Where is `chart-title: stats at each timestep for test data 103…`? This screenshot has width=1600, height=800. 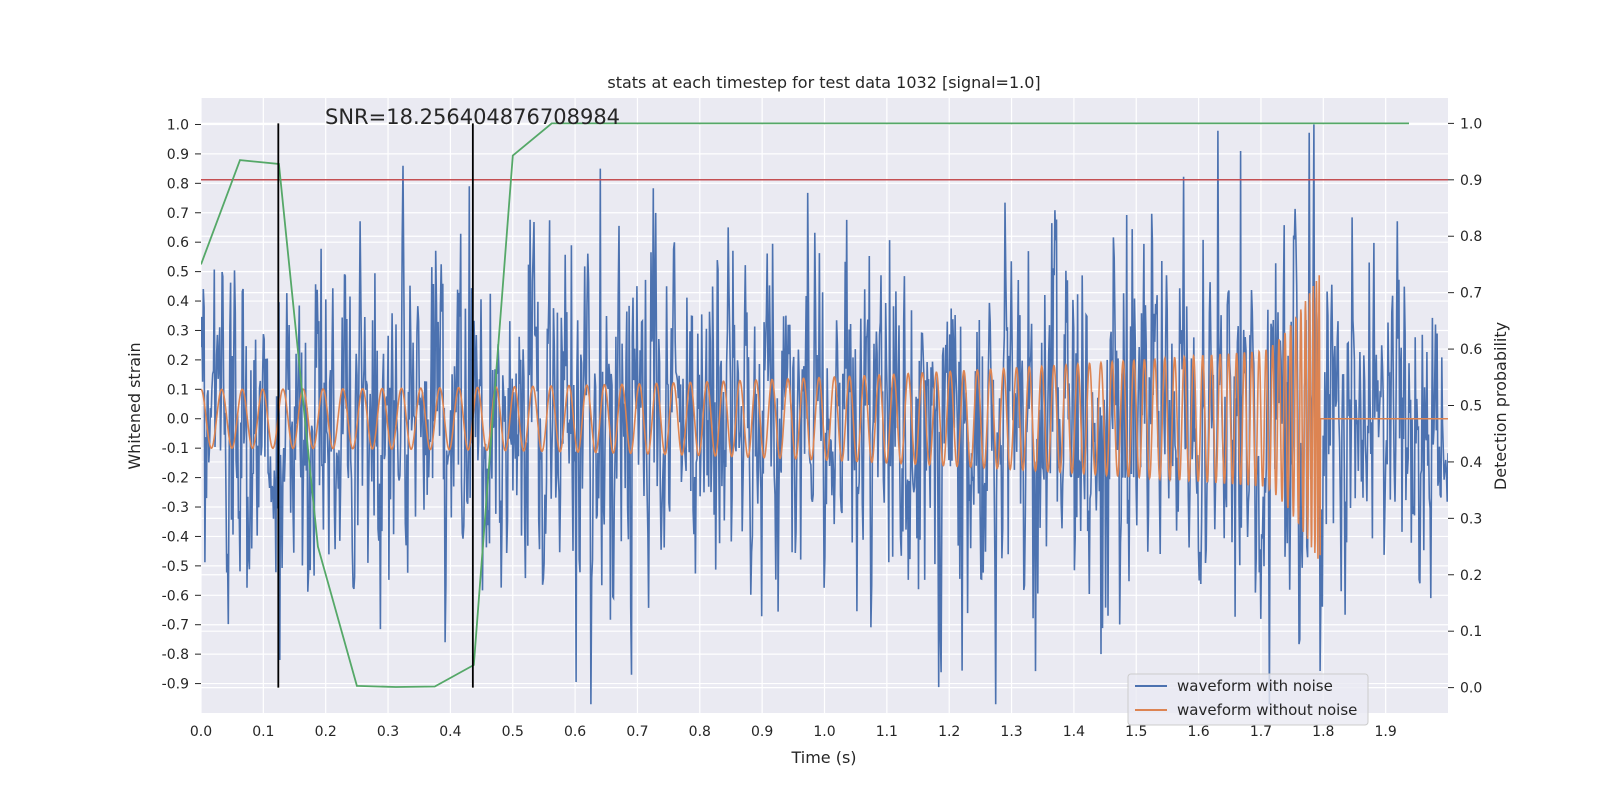 chart-title: stats at each timestep for test data 103… is located at coordinates (823, 82).